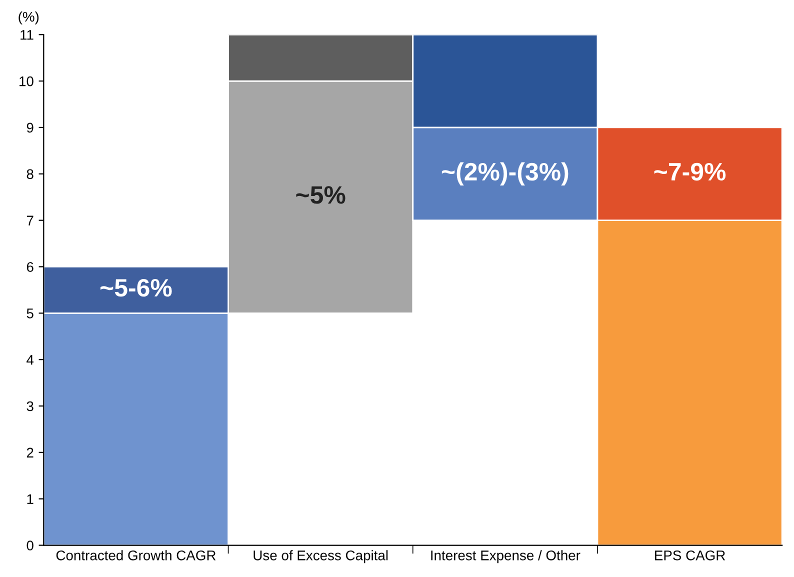  Describe the element at coordinates (136, 555) in the screenshot. I see `x-tick-label: Contracted Growth CAGR` at that location.